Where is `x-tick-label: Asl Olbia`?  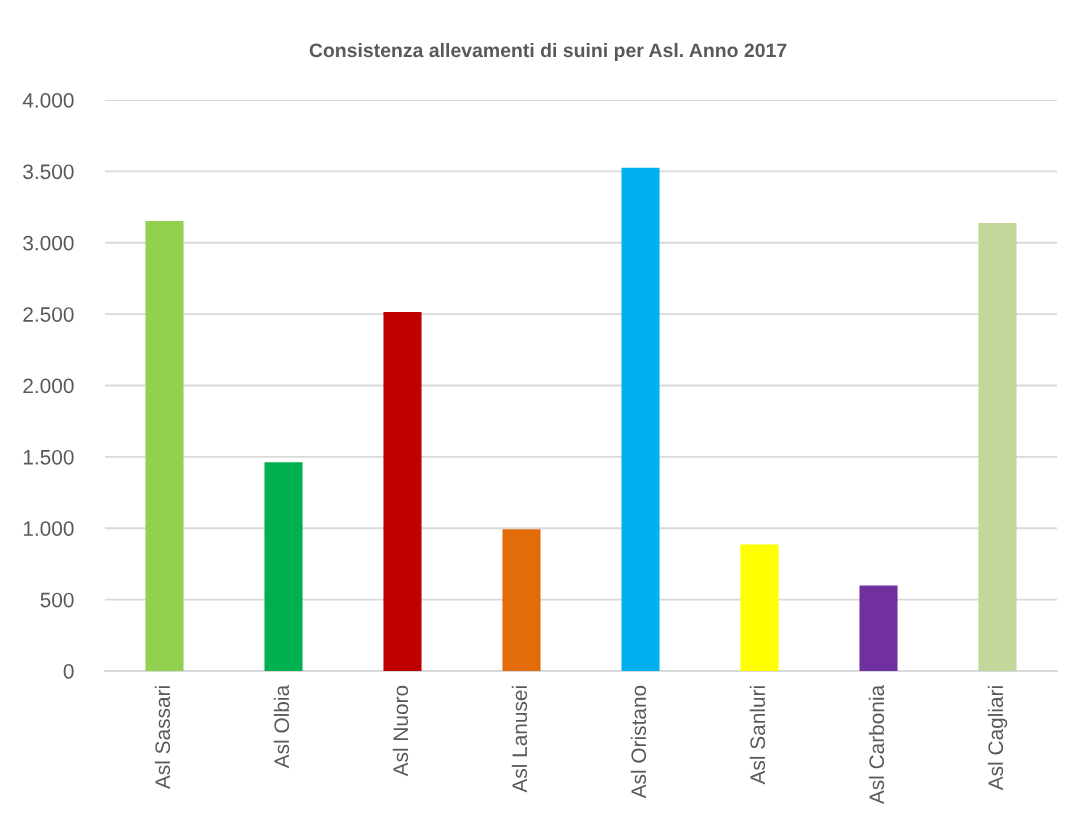
x-tick-label: Asl Olbia is located at coordinates (281, 726).